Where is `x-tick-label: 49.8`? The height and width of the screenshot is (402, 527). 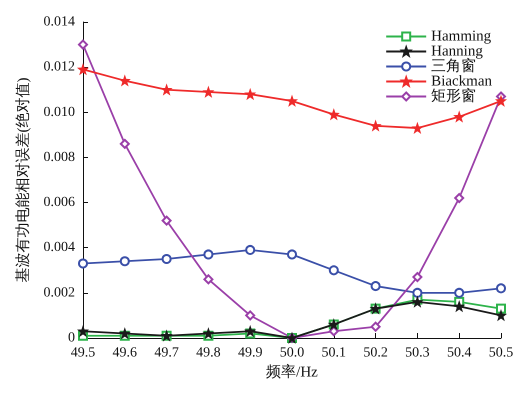
x-tick-label: 49.8 is located at coordinates (208, 353).